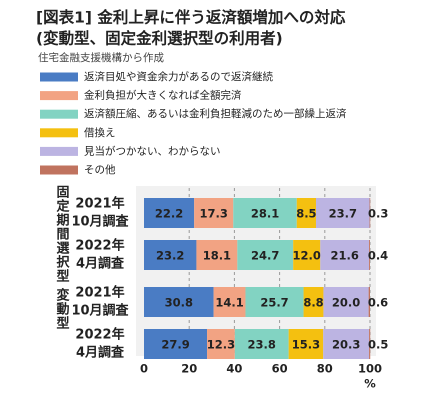  What do you see at coordinates (159, 38) in the screenshot?
I see `chart-subtitle: (変動型、固定金利選択型の利用者)` at bounding box center [159, 38].